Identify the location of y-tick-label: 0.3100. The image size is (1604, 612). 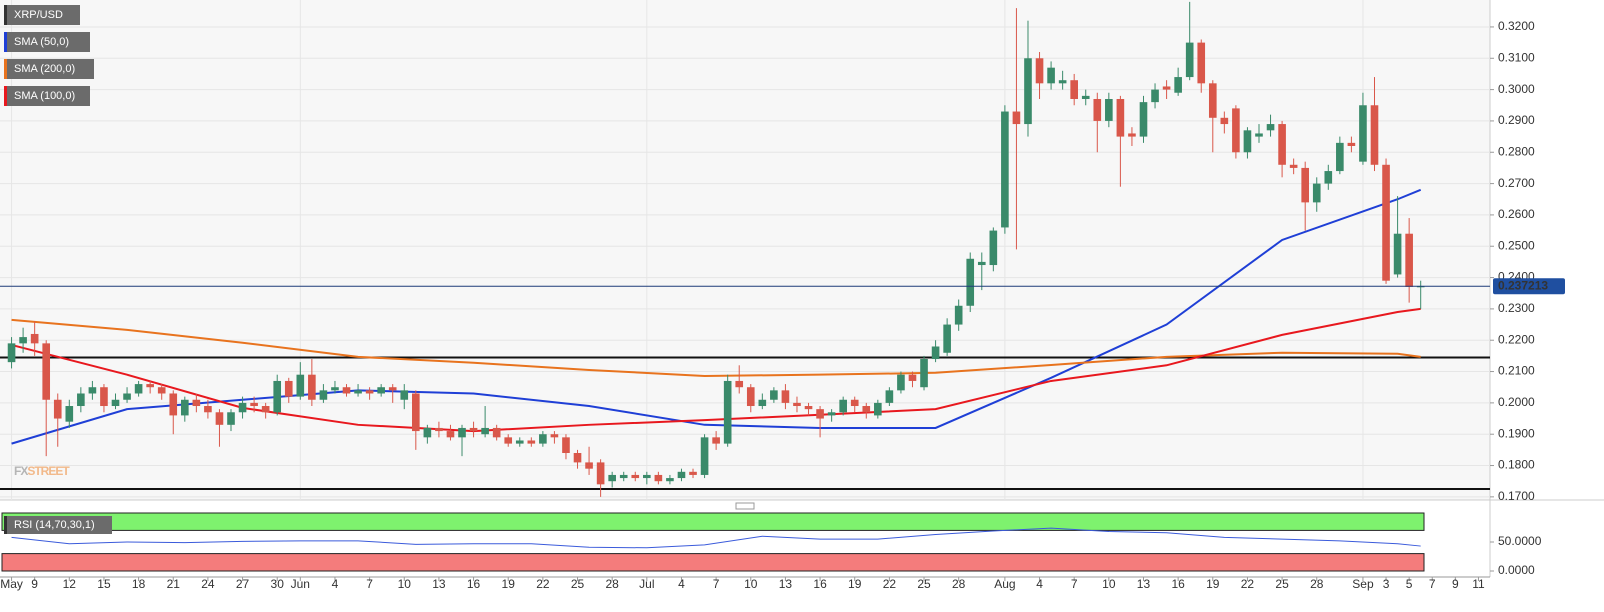
(1516, 57).